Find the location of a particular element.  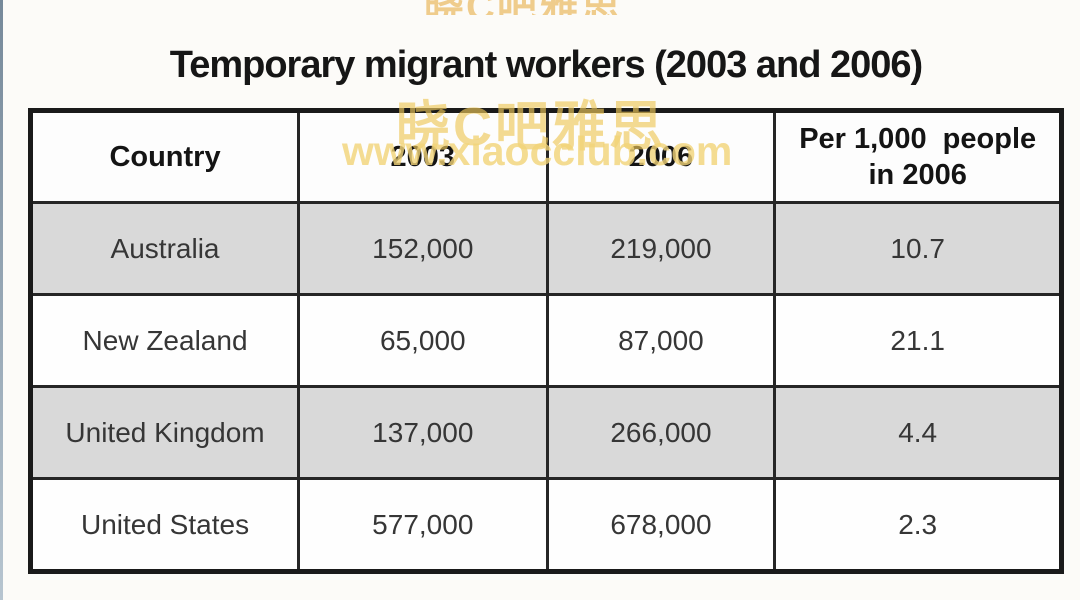

cell-new-zealand-per-1000: 21.1 is located at coordinates (918, 340).